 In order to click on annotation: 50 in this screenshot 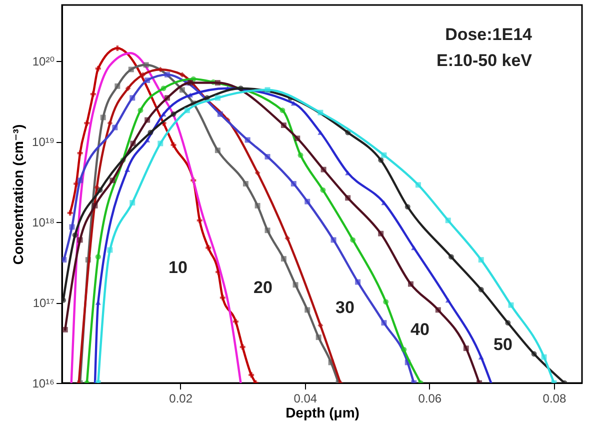, I will do `click(503, 344)`.